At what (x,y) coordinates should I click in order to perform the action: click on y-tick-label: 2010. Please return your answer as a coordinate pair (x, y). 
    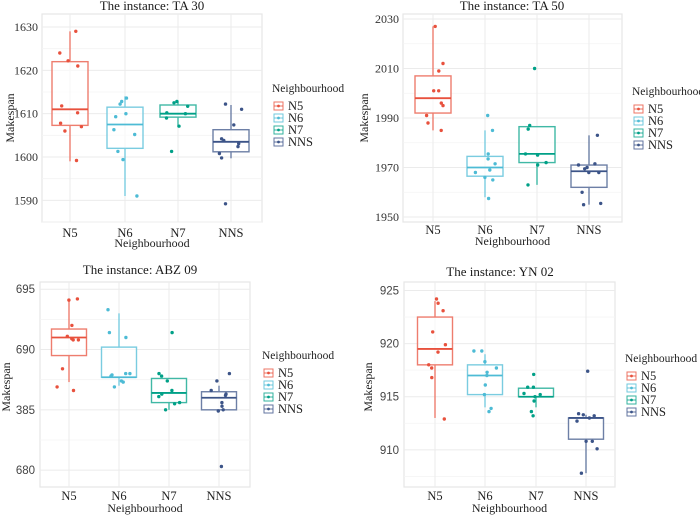
    Looking at the image, I should click on (387, 68).